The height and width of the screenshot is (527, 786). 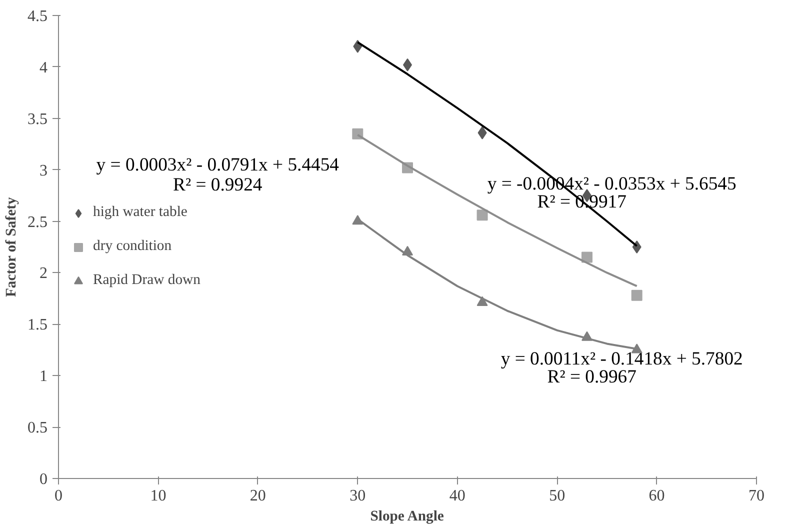 I want to click on legend-label: dry condition, so click(x=132, y=246).